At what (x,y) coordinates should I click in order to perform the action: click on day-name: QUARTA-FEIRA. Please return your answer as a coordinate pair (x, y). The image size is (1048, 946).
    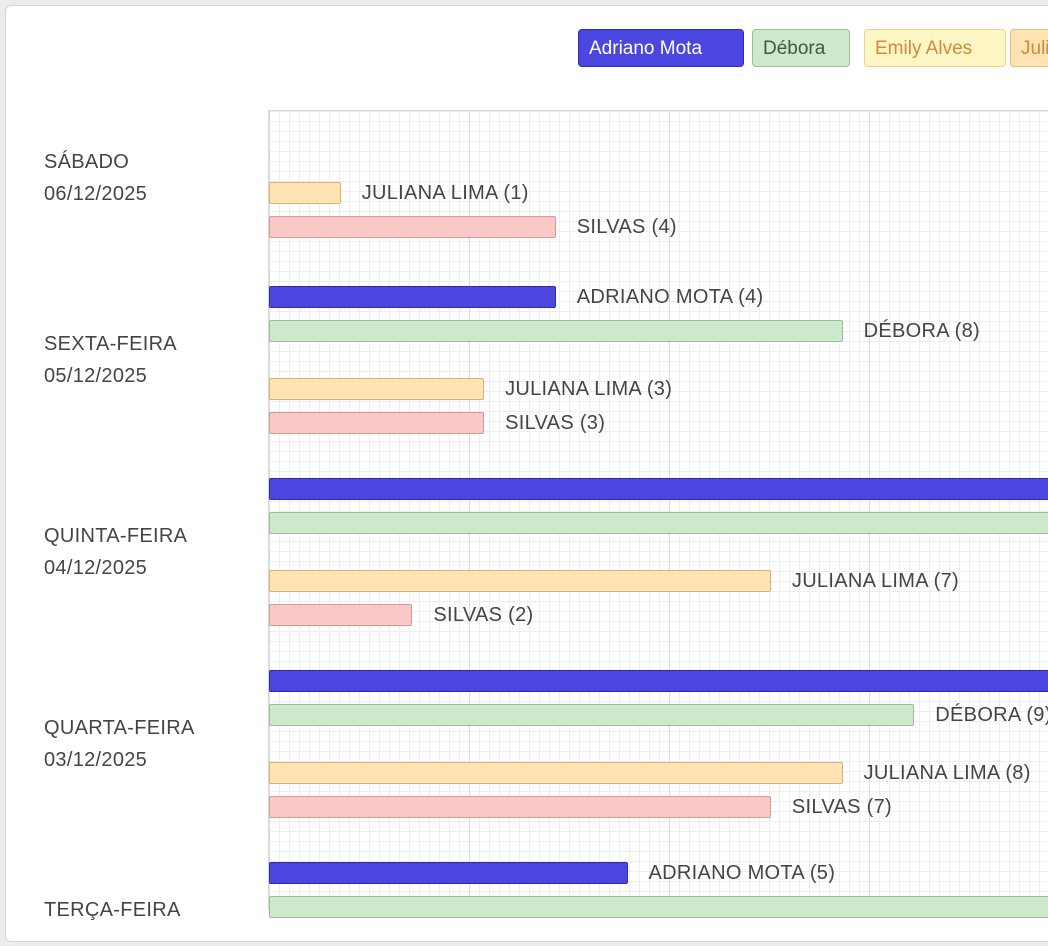
    Looking at the image, I should click on (119, 728).